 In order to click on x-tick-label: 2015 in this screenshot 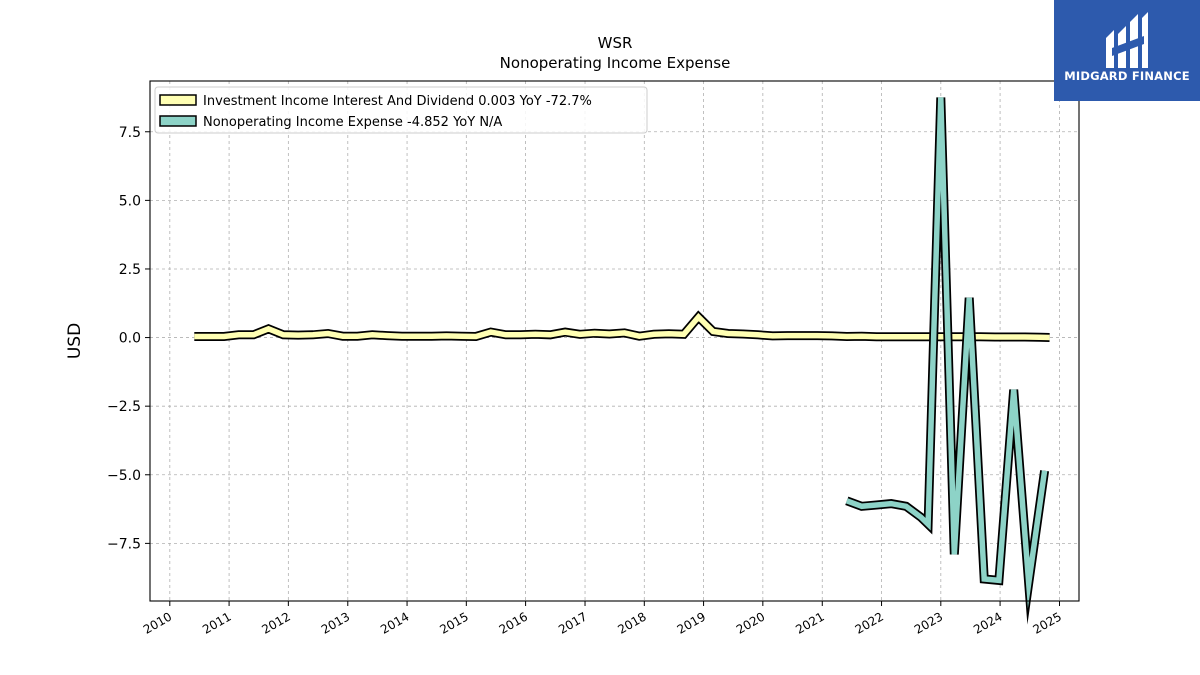, I will do `click(453, 622)`.